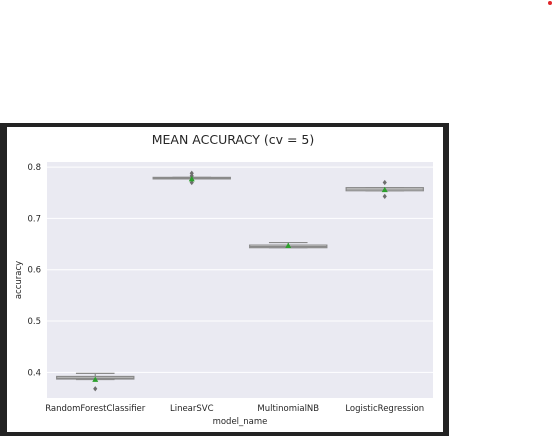  What do you see at coordinates (34, 168) in the screenshot?
I see `y-tick-label: 0.8` at bounding box center [34, 168].